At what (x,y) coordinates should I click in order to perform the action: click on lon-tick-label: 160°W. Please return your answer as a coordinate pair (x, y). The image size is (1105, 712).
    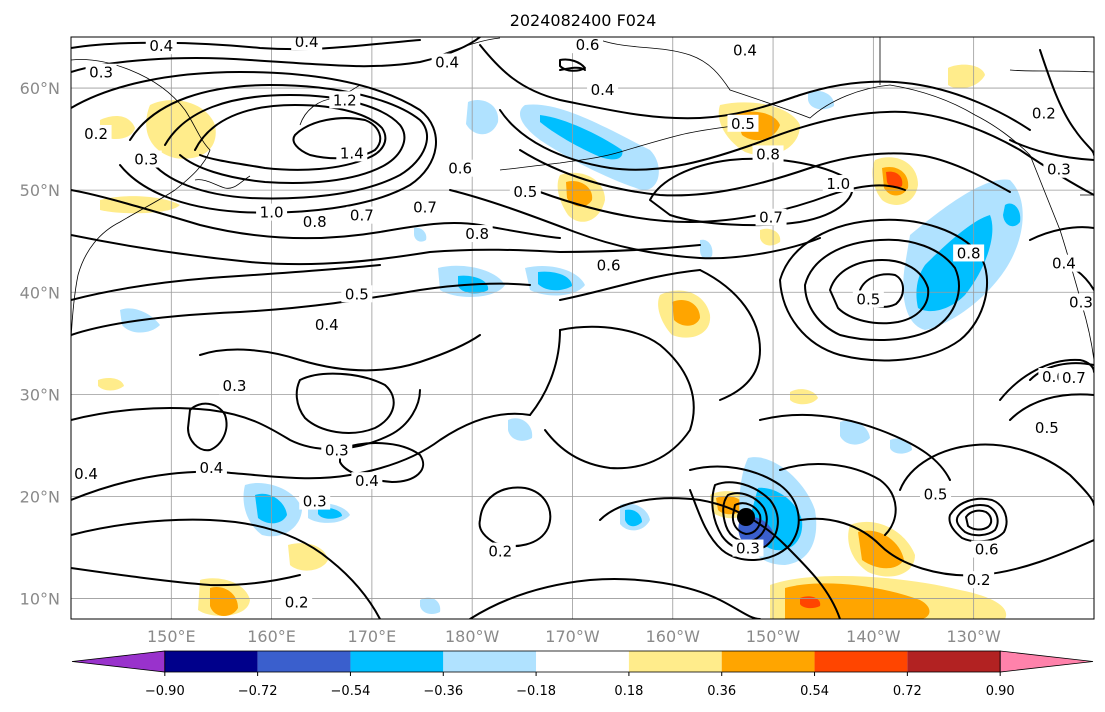
    Looking at the image, I should click on (673, 636).